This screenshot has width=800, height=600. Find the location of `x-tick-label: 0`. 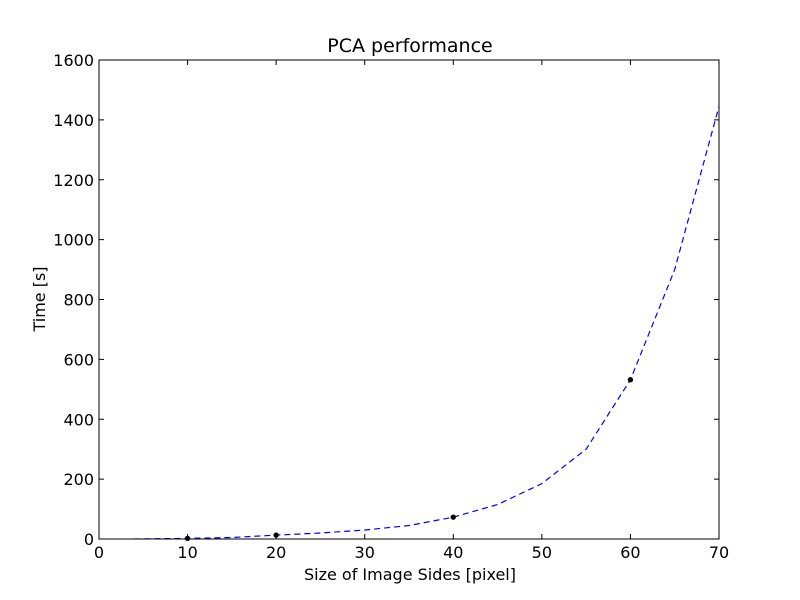

x-tick-label: 0 is located at coordinates (99, 552).